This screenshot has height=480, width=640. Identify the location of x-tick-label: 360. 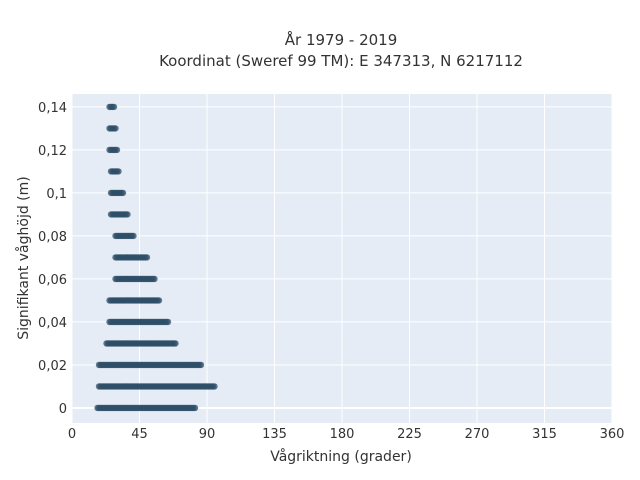
(612, 434).